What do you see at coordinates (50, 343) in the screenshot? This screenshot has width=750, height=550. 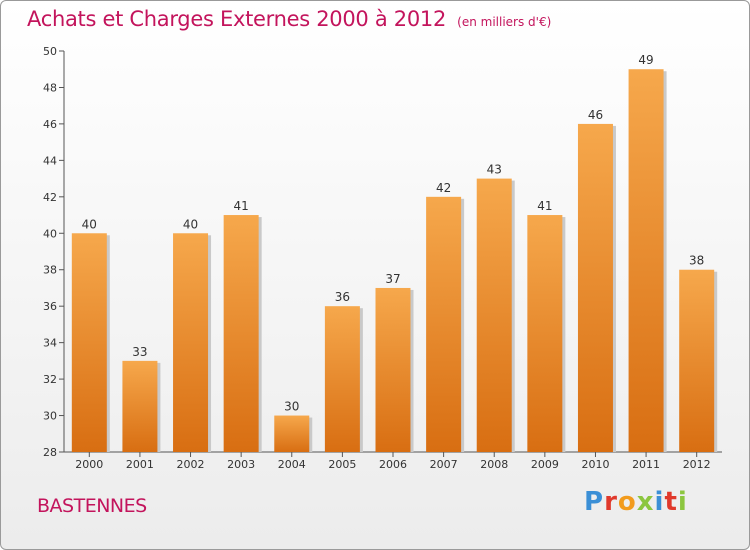 I see `y-tick-label: 34` at bounding box center [50, 343].